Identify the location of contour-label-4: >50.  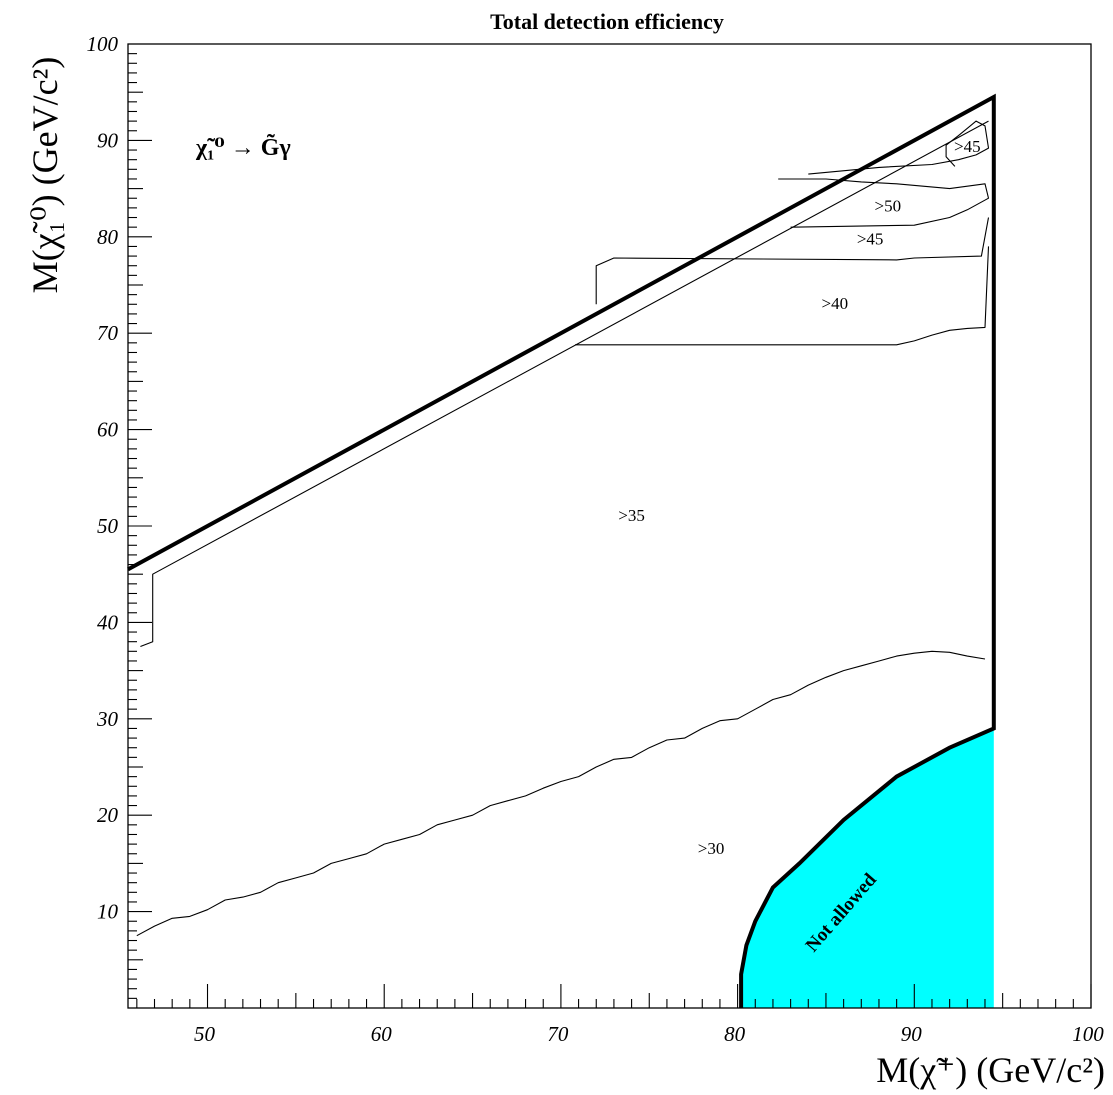
(888, 206).